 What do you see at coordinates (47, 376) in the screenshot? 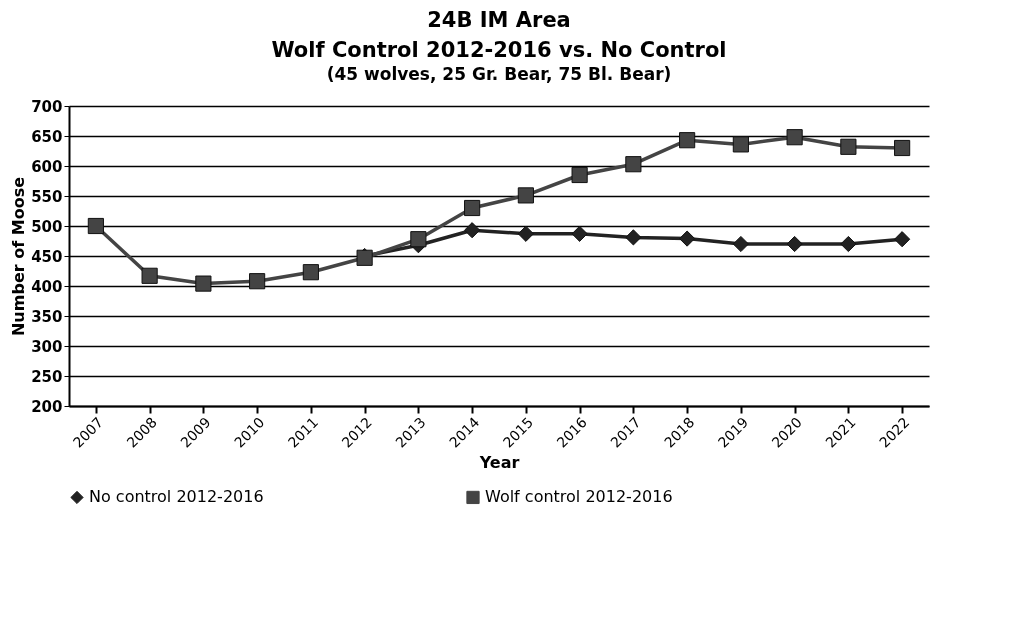
I see `y-tick-label: 250` at bounding box center [47, 376].